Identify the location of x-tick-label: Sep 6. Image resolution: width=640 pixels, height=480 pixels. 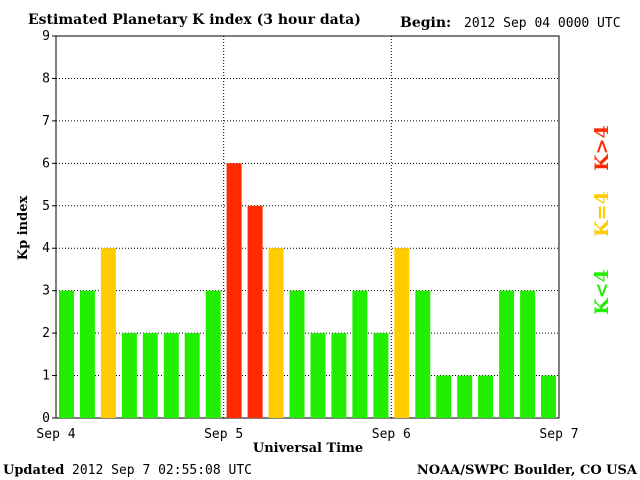
(391, 434).